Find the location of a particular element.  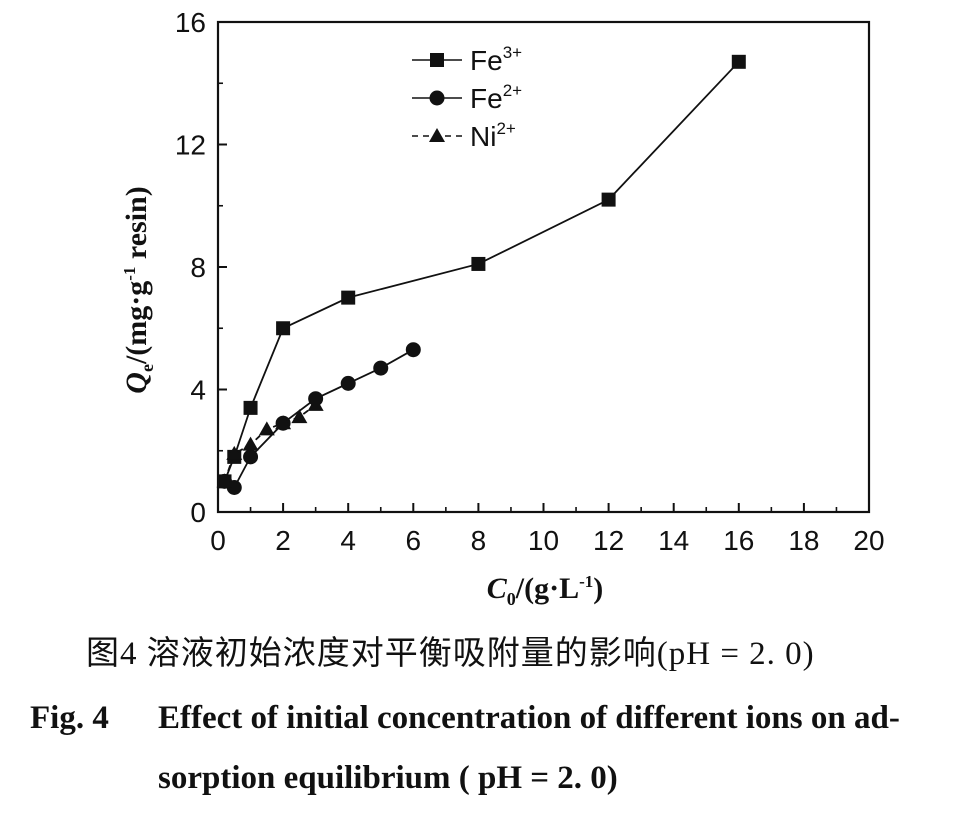

x-axis-label: C0/(g·L-1) is located at coordinates (545, 590).